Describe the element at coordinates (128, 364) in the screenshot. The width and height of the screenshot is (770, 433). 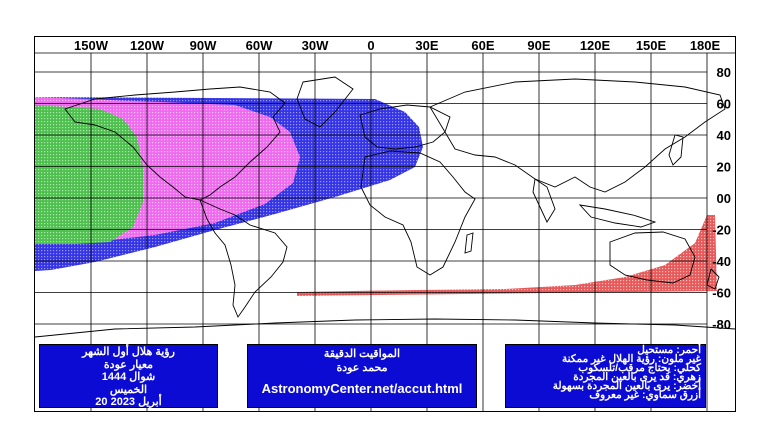
I see `title-line2: معيار عودة` at that location.